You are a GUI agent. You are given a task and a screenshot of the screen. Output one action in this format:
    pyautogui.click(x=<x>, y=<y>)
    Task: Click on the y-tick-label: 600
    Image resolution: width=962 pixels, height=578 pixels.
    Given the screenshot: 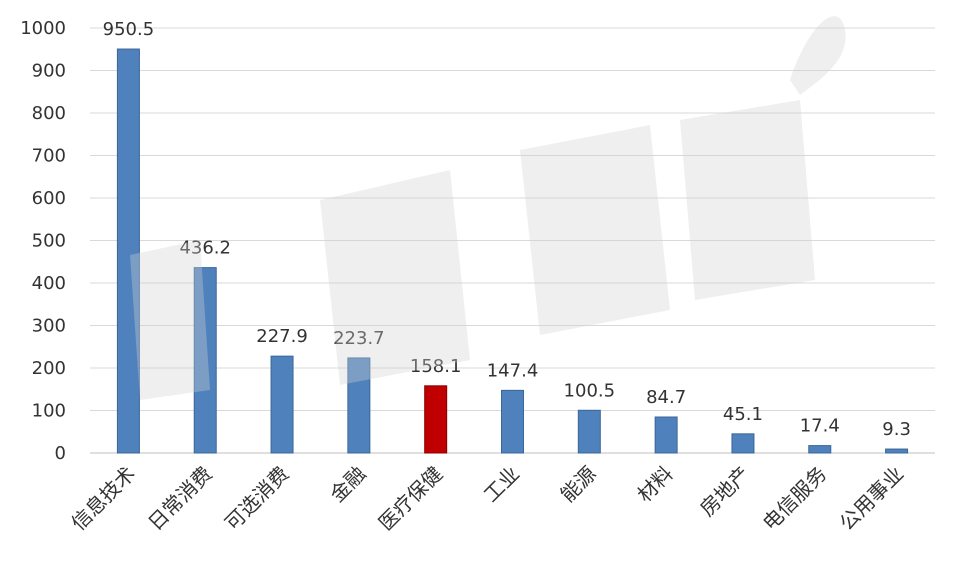 What is the action you would take?
    pyautogui.click(x=49, y=198)
    